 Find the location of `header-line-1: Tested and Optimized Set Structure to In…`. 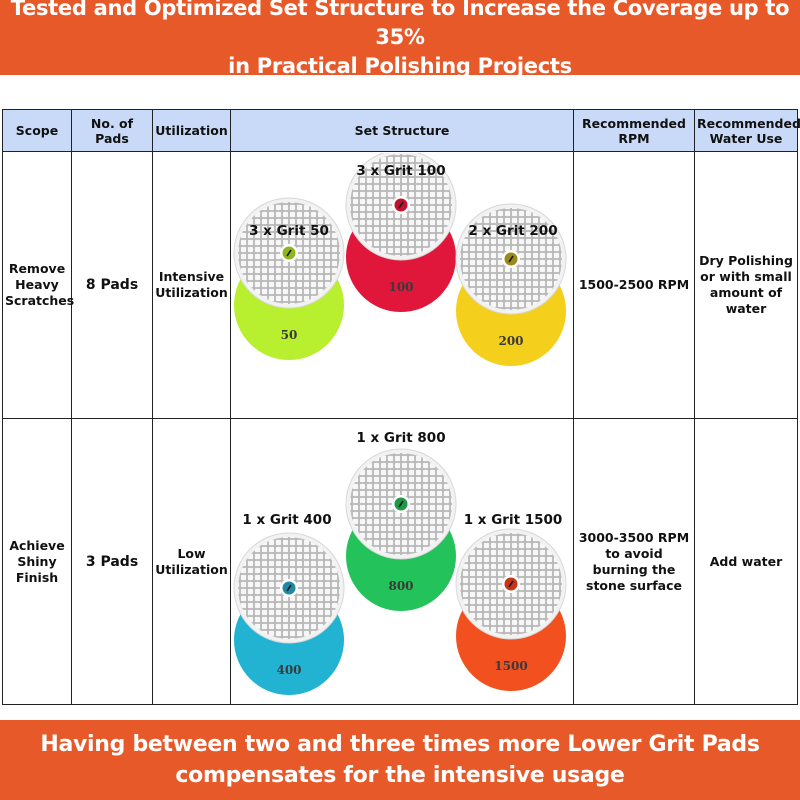

header-line-1: Tested and Optimized Set Structure to In… is located at coordinates (400, 26).